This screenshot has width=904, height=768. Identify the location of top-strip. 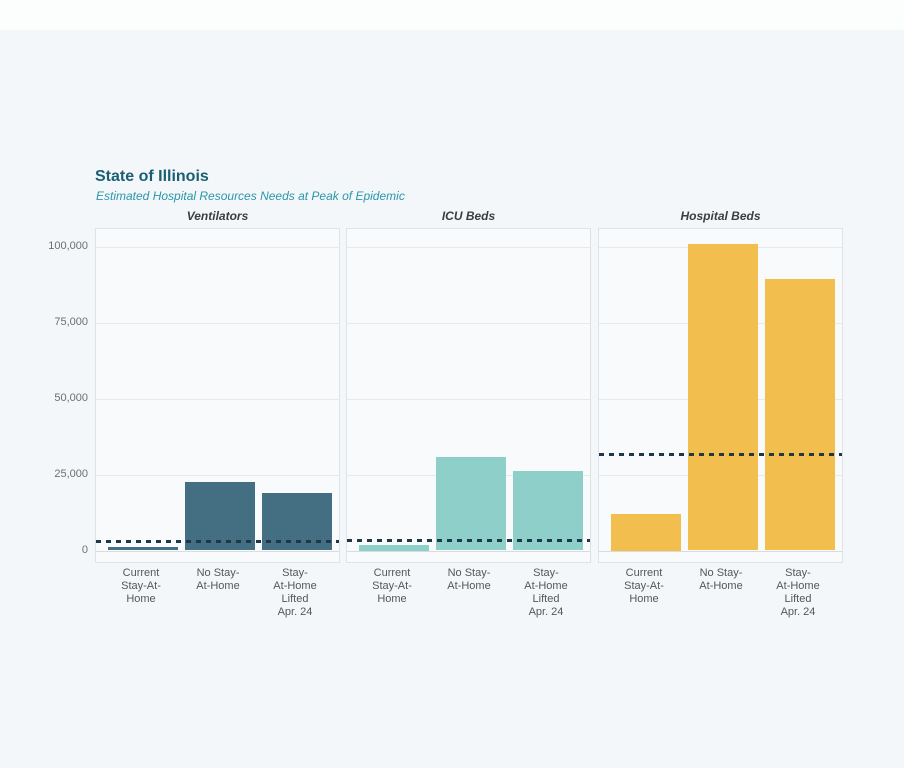
(452, 15).